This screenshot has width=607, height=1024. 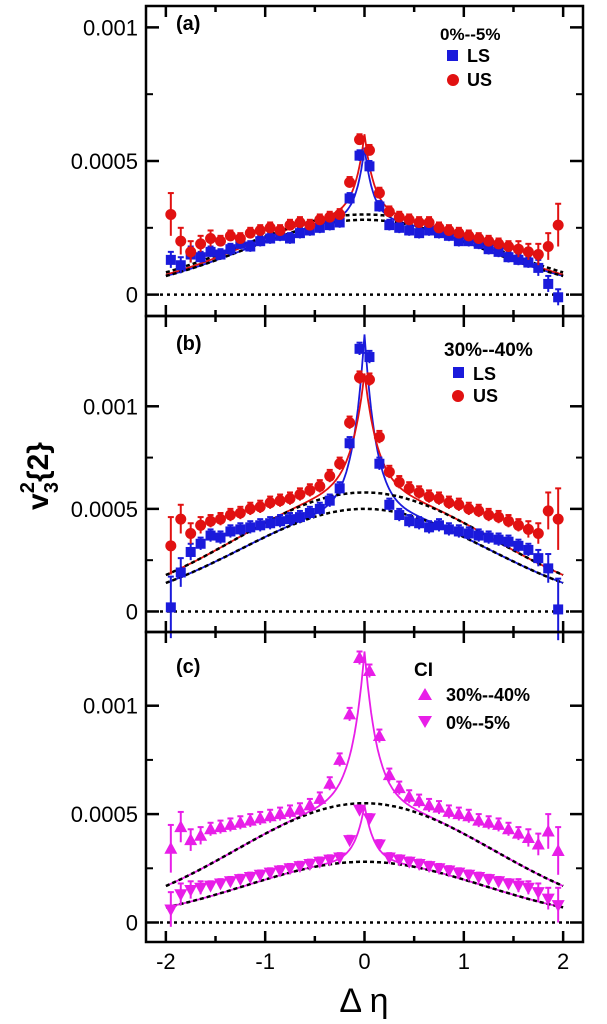 I want to click on panel-c-xtick-label: 0, so click(x=364, y=961).